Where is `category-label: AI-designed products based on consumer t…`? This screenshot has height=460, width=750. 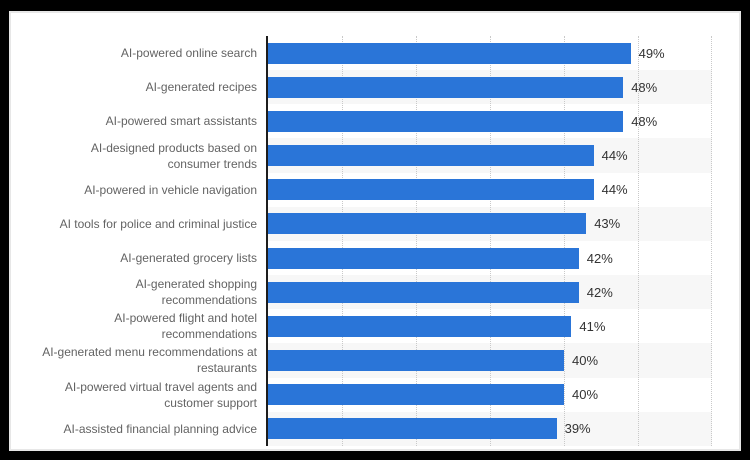
category-label: AI-designed products based on consumer t… is located at coordinates (173, 155).